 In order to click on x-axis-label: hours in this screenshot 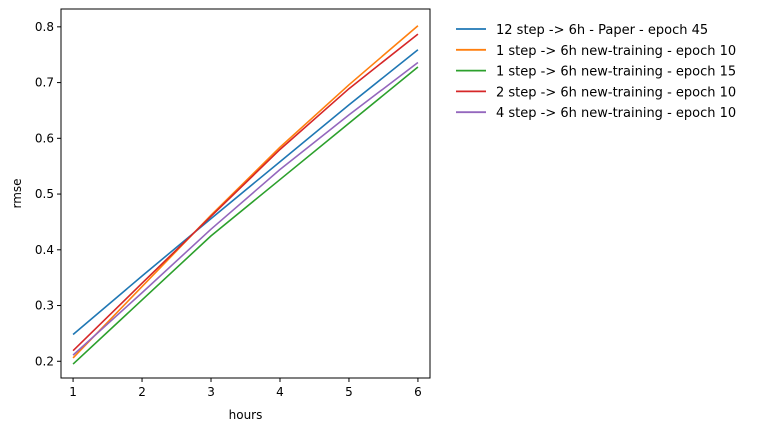, I will do `click(246, 415)`.